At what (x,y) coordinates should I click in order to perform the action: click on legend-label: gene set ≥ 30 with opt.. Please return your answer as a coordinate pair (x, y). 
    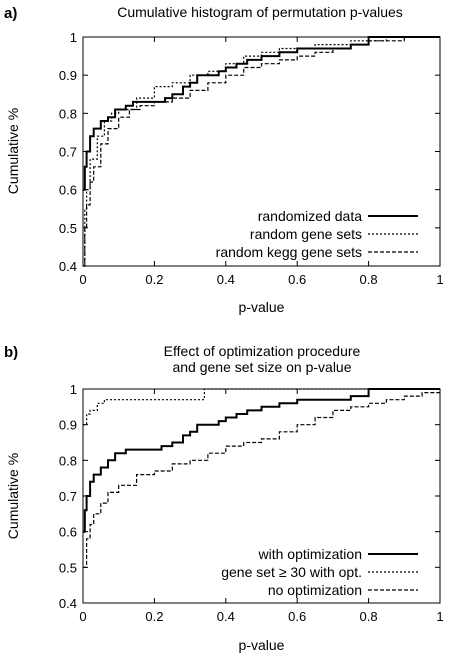
    Looking at the image, I should click on (291, 572).